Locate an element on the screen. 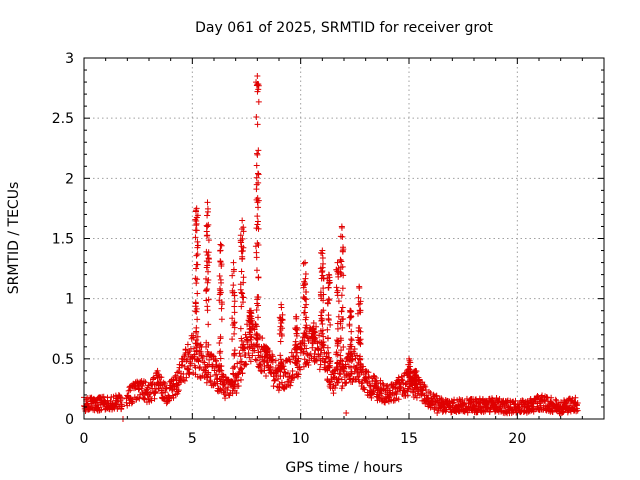 The height and width of the screenshot is (480, 640). x-tick-label: 5 is located at coordinates (192, 439).